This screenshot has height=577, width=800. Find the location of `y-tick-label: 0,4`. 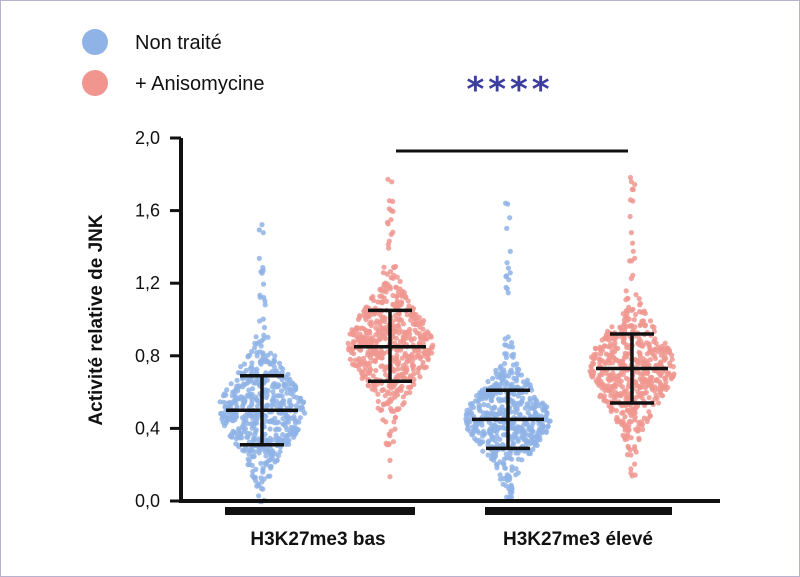

y-tick-label: 0,4 is located at coordinates (147, 428).